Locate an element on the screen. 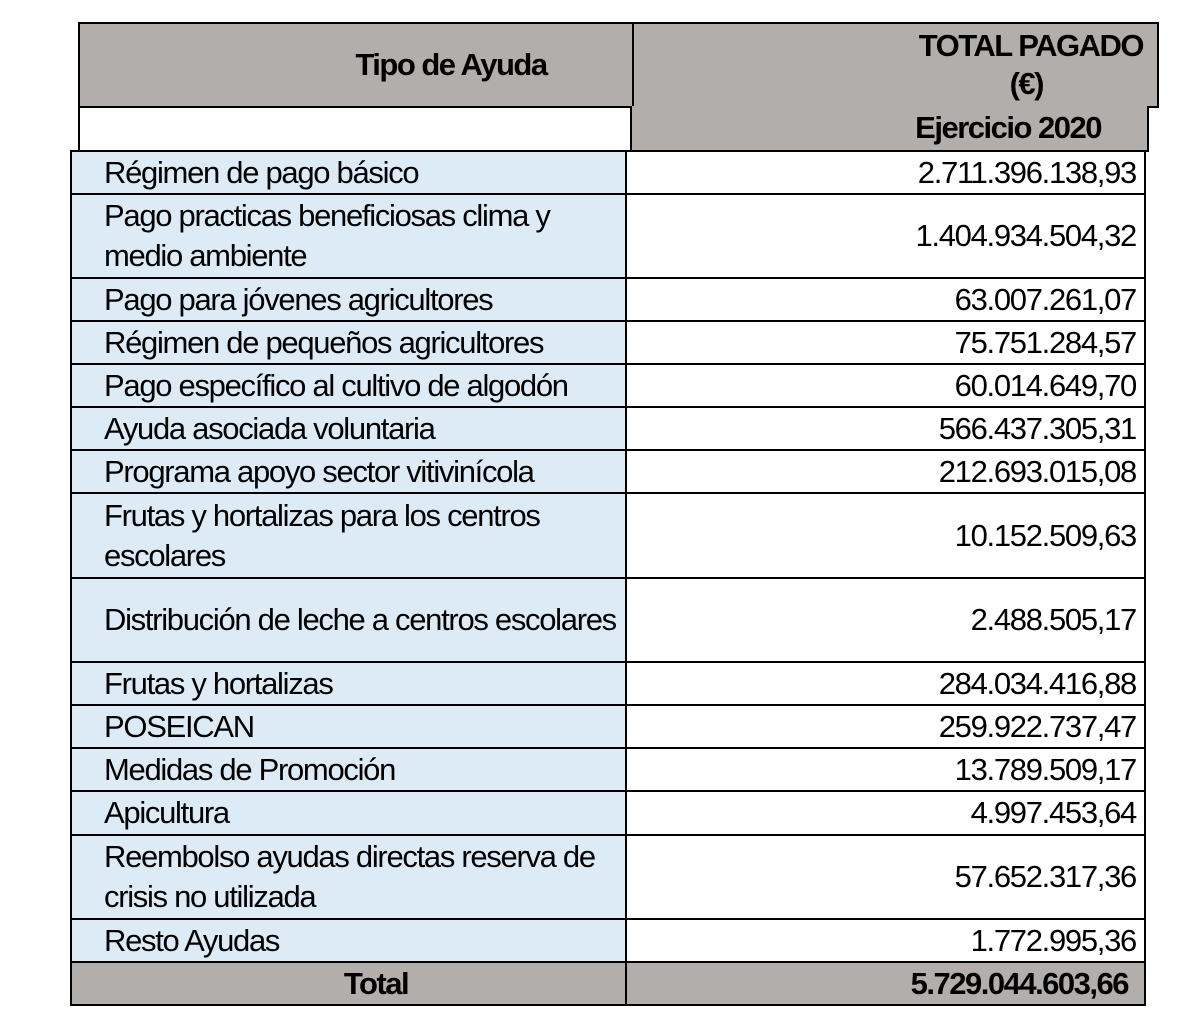 This screenshot has height=1022, width=1200. header-label: TOTAL PAGADO is located at coordinates (1031, 45).